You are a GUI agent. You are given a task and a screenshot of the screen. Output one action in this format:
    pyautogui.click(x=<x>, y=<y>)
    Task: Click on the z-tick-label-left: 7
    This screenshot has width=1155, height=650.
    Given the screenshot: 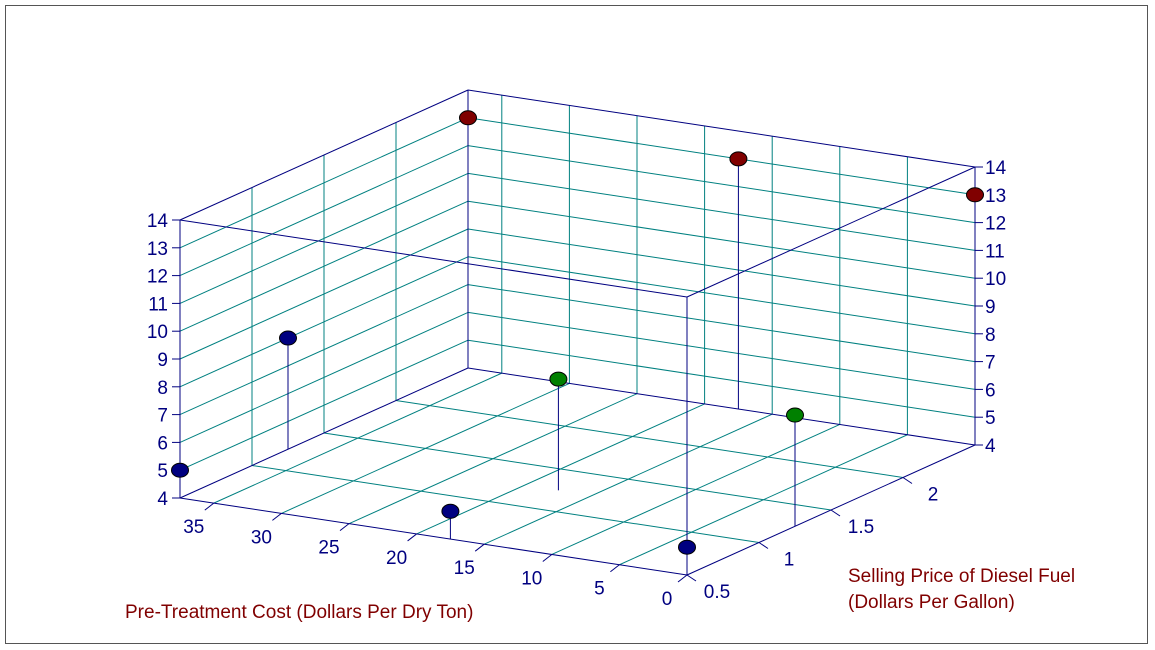 What is the action you would take?
    pyautogui.click(x=162, y=416)
    